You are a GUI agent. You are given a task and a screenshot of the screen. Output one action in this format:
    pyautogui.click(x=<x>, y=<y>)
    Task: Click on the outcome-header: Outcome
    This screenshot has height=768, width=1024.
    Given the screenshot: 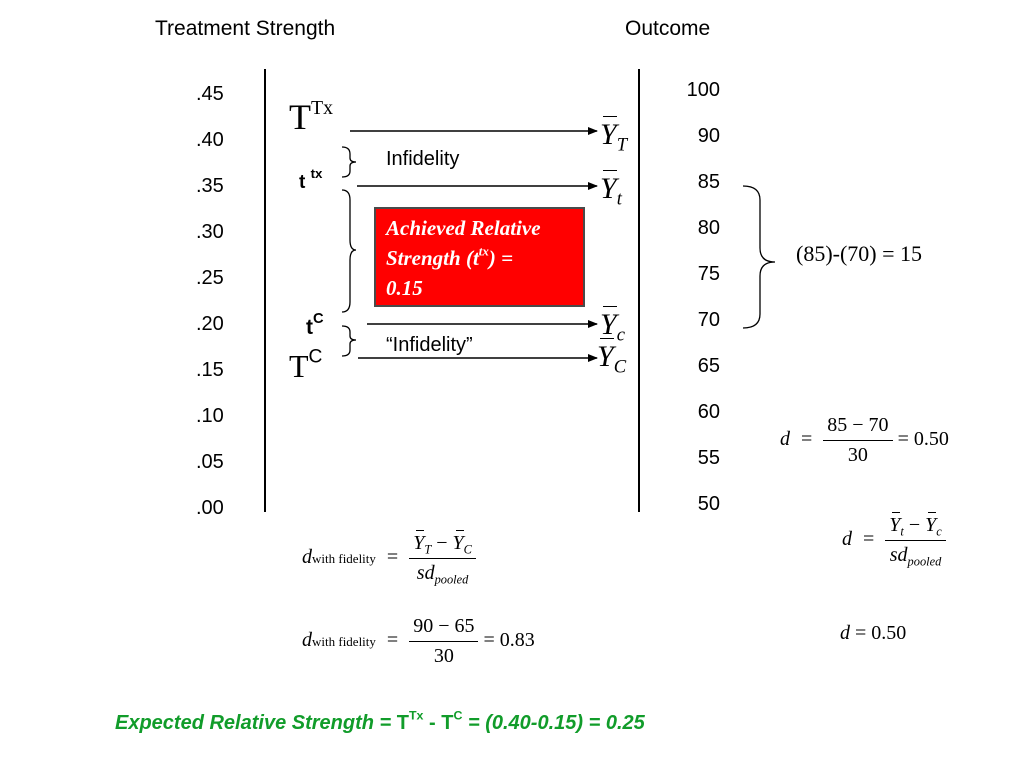 What is the action you would take?
    pyautogui.click(x=668, y=28)
    